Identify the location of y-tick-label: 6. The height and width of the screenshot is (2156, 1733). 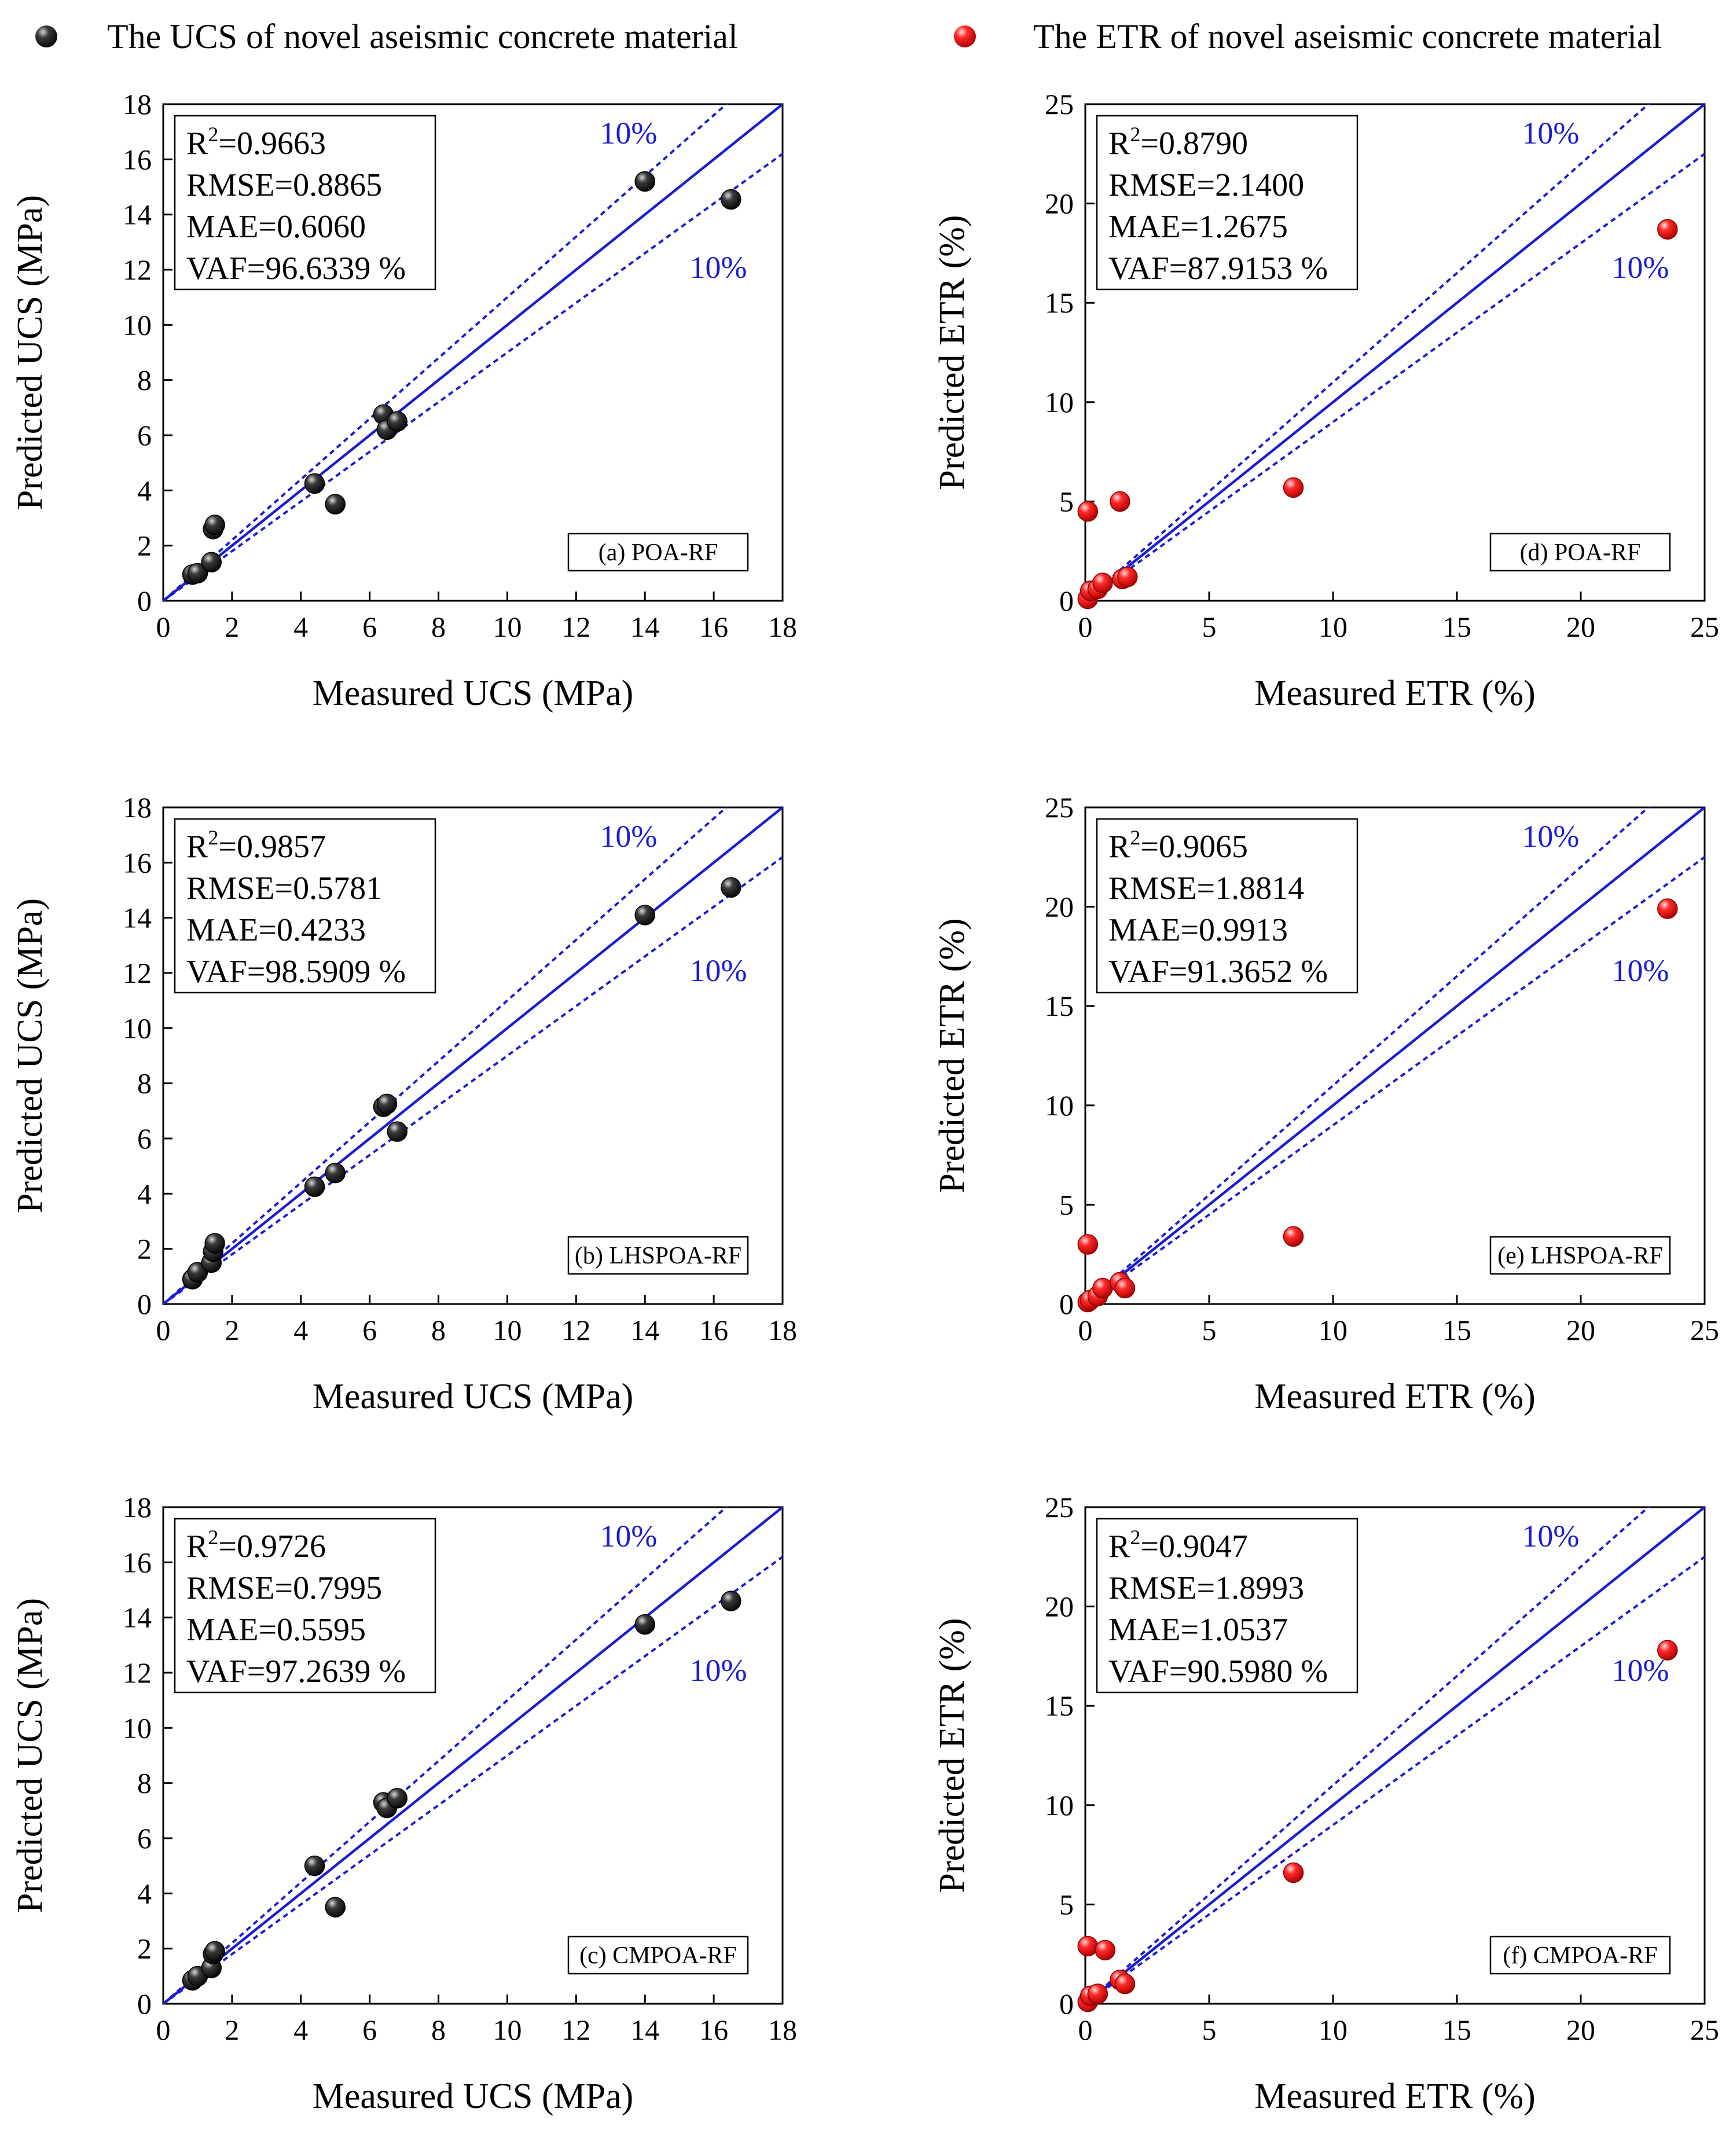
(144, 1838).